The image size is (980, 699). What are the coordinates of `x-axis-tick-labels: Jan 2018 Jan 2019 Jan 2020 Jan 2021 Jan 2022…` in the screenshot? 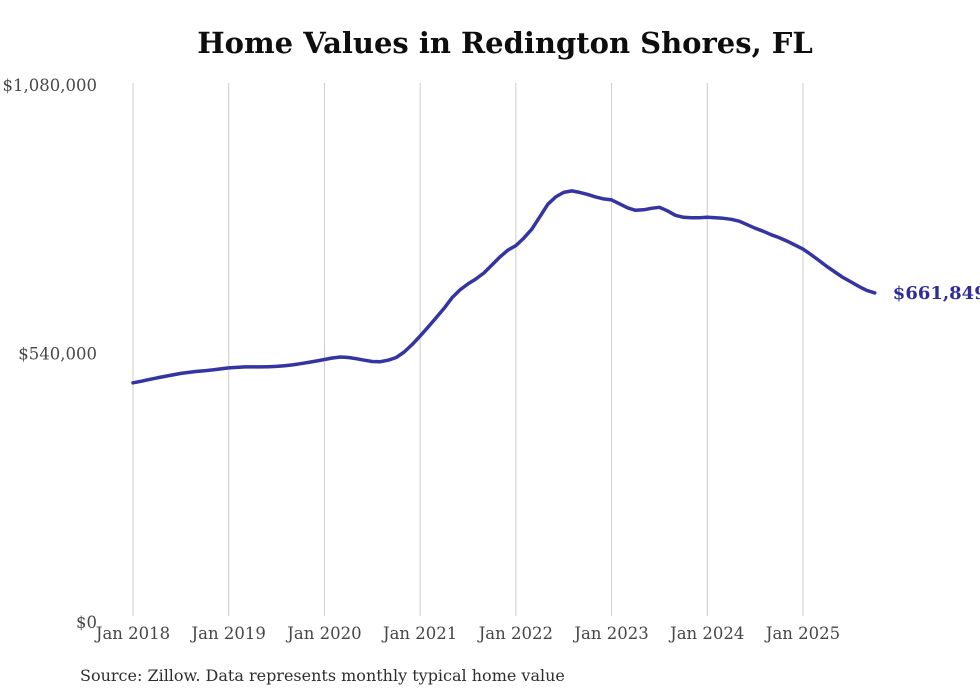 It's located at (467, 633).